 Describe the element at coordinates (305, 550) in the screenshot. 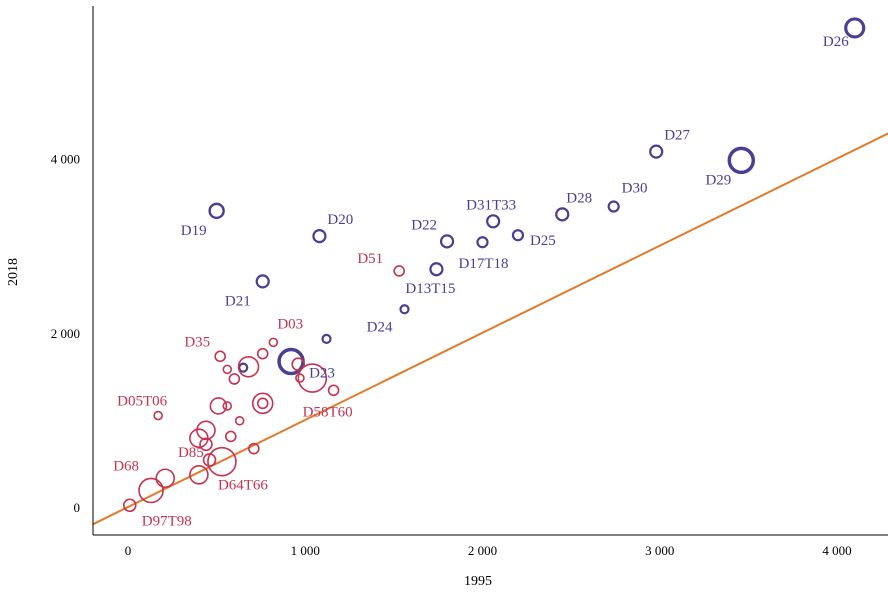

I see `x-tick-label: 1 000` at that location.